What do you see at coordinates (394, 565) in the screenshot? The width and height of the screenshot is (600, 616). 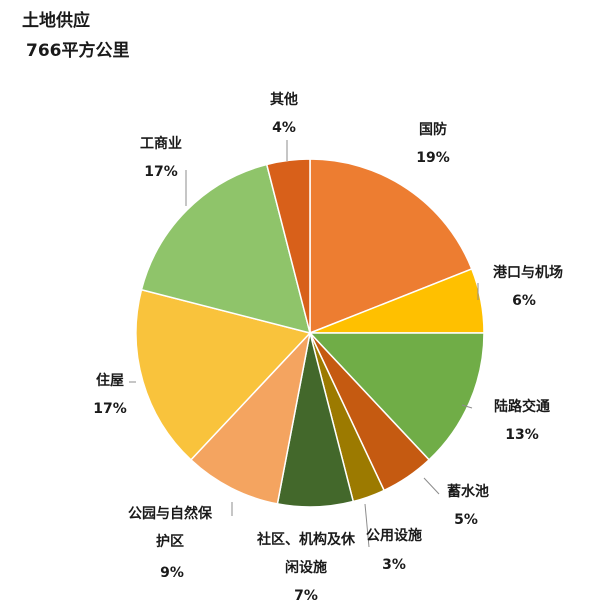 I see `slice-percent-label: 3%` at bounding box center [394, 565].